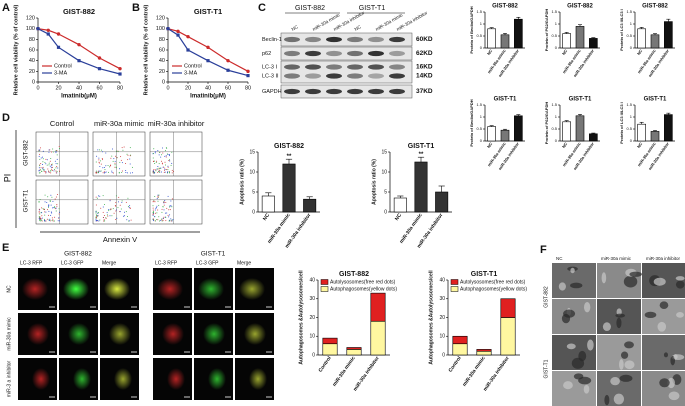 Image resolution: width=685 pixels, height=406 pixels. Describe the element at coordinates (496, 373) in the screenshot. I see `x-tick-label: miR-30a inhibitor` at that location.